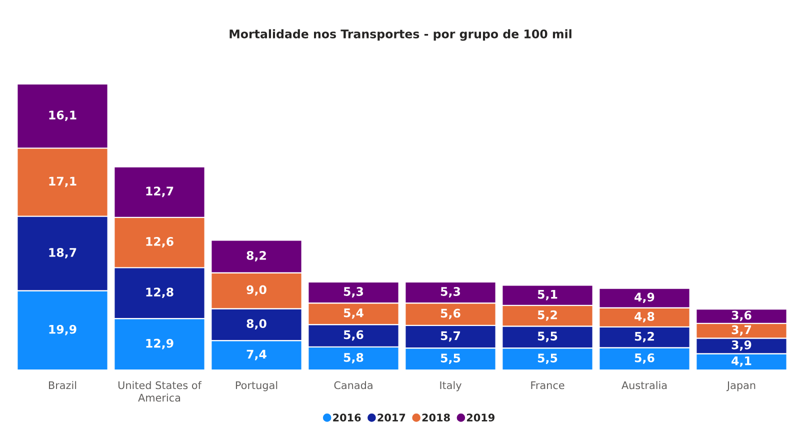  Describe the element at coordinates (450, 336) in the screenshot. I see `data-label: 5,7` at that location.